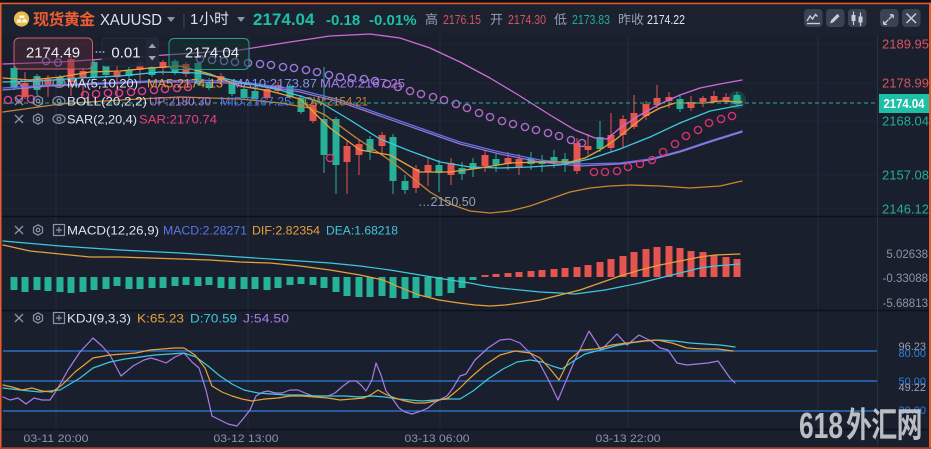  What do you see at coordinates (527, 19) in the screenshot?
I see `svg-text: 2174.30` at bounding box center [527, 19].